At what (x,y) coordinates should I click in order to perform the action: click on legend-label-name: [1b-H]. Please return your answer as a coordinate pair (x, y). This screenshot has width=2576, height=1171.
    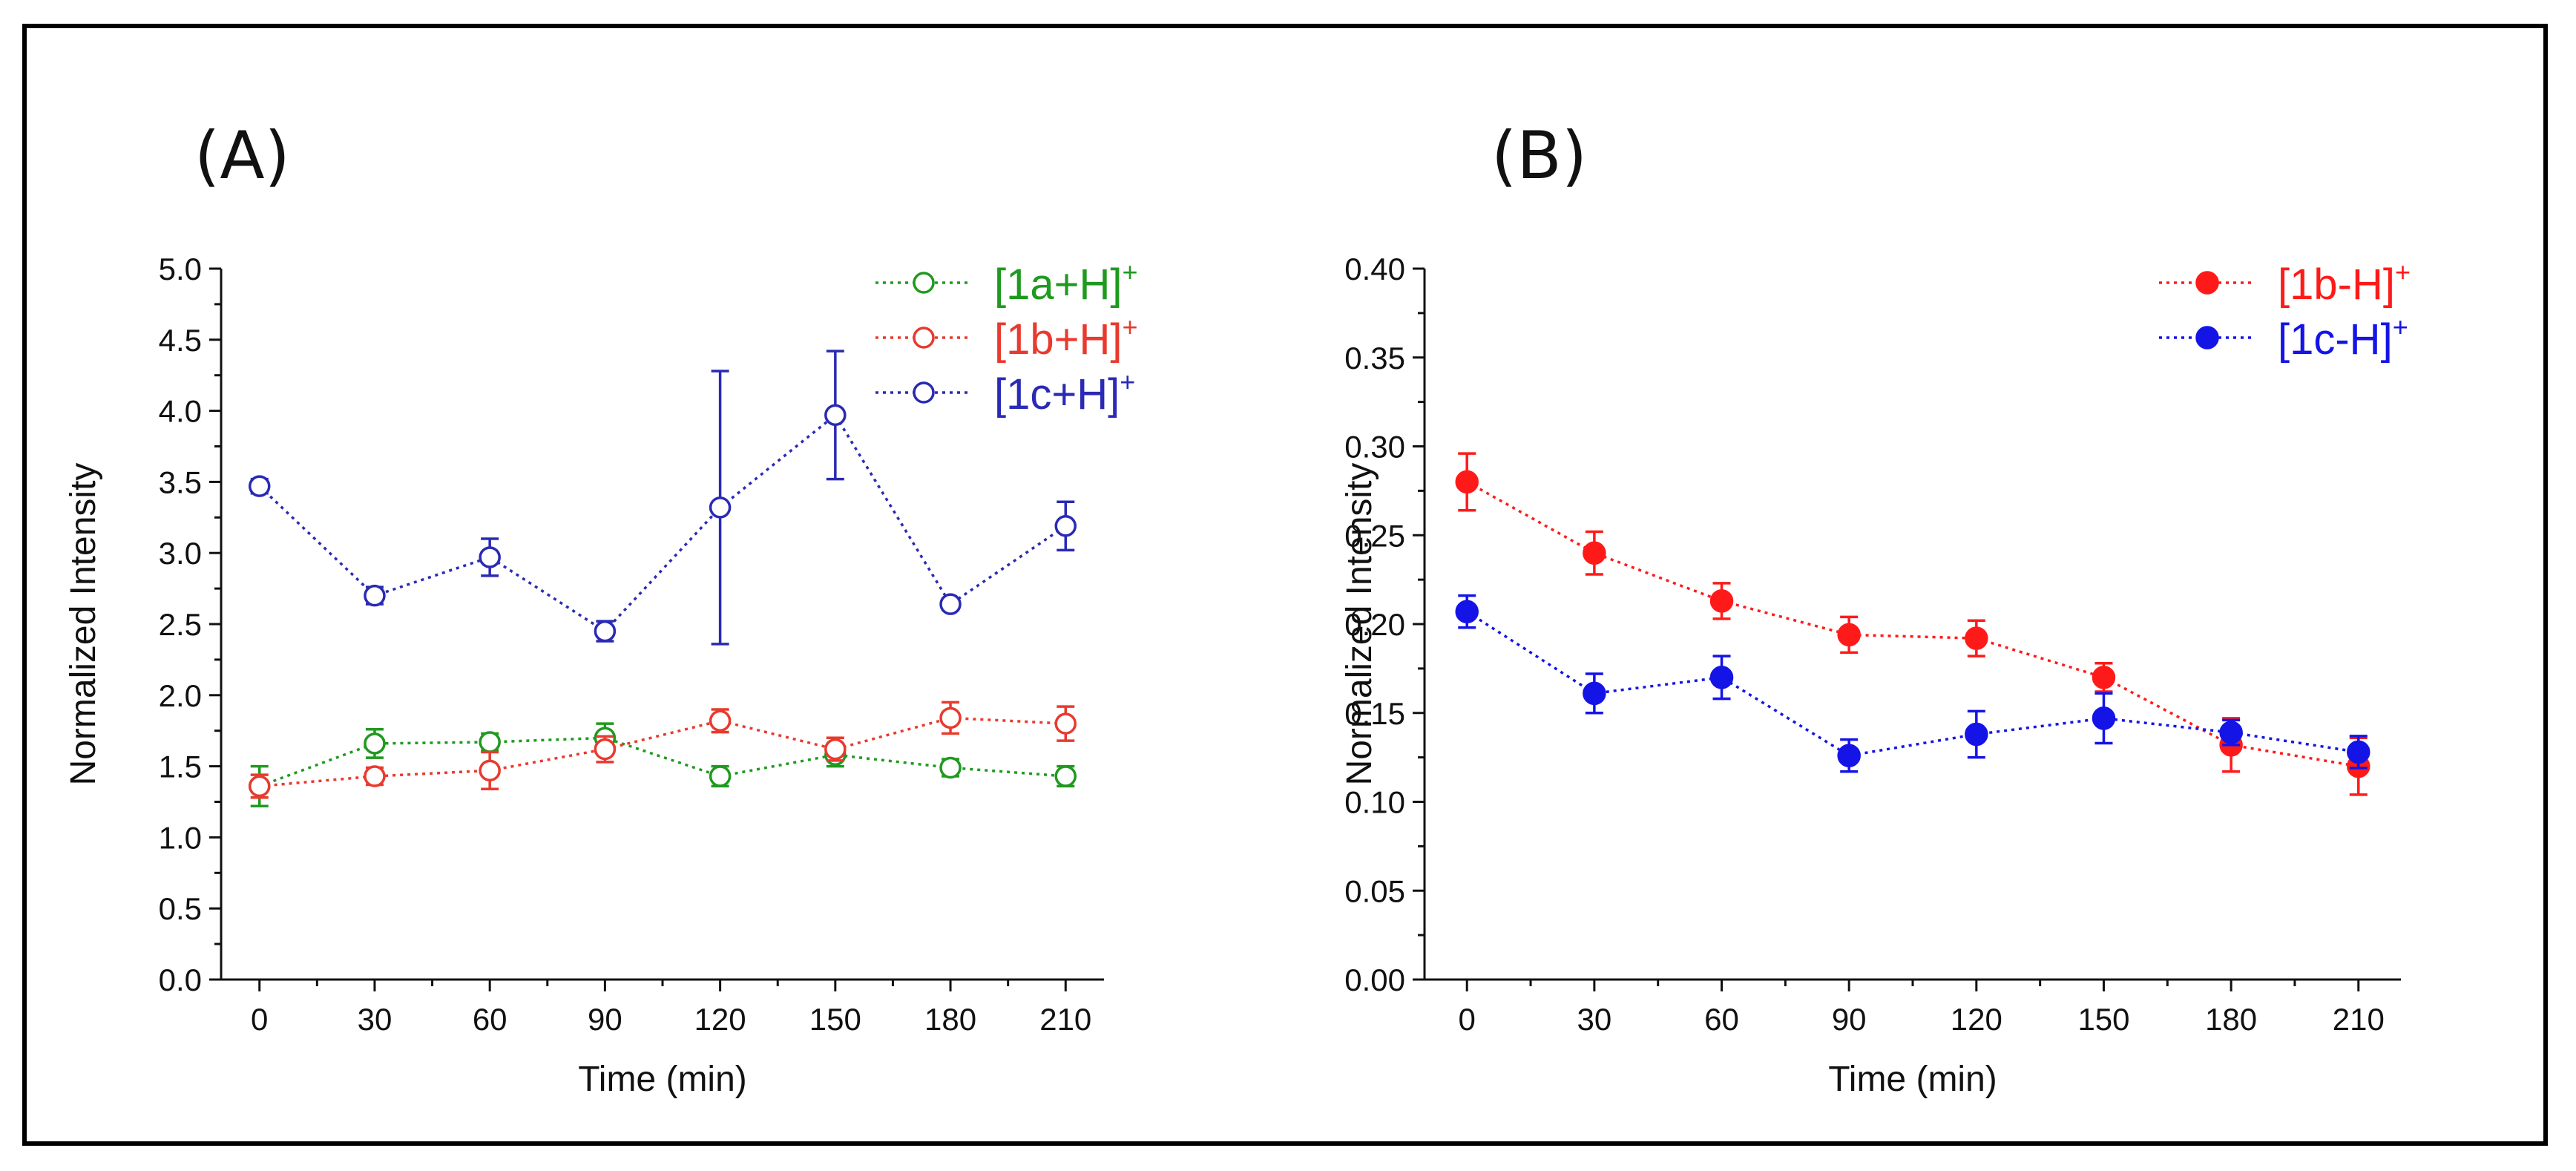
    Looking at the image, I should click on (2336, 284).